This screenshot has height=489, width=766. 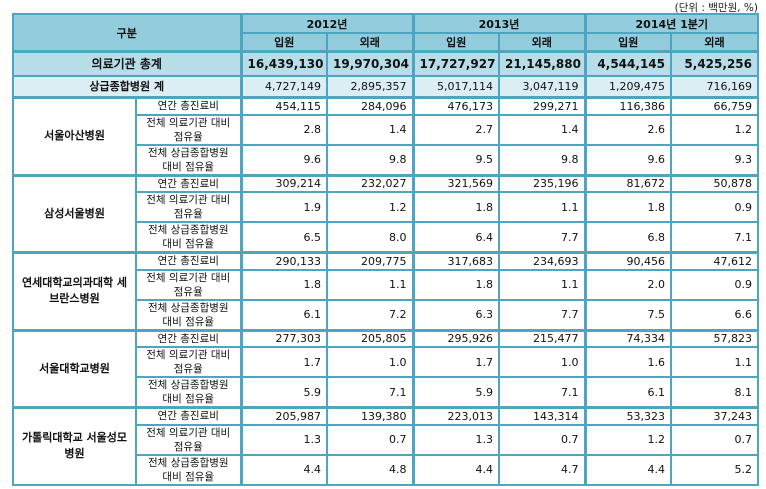 I want to click on cell: 277,303, so click(x=283, y=338).